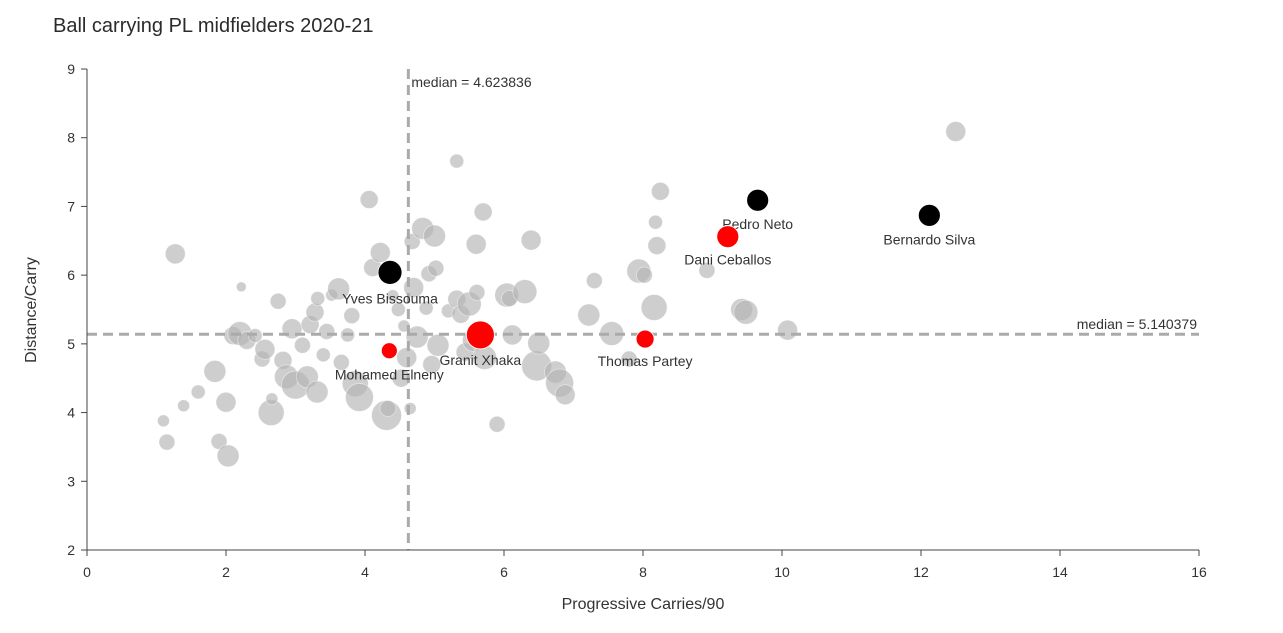 Image resolution: width=1283 pixels, height=633 pixels. Describe the element at coordinates (728, 237) in the screenshot. I see `player-point-dani-ceballos` at that location.